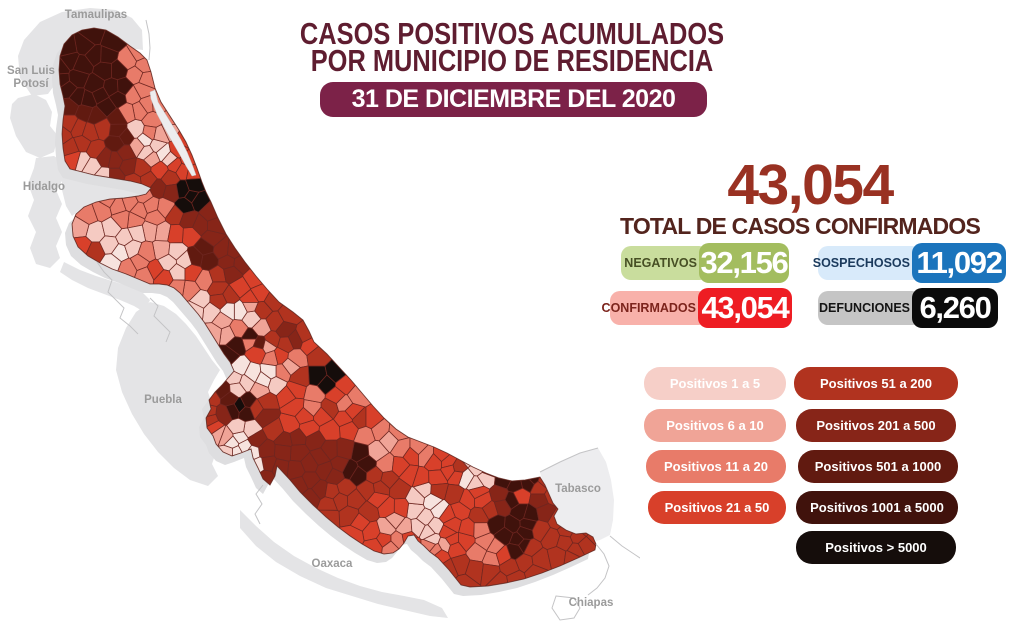  Describe the element at coordinates (44, 187) in the screenshot. I see `svg-text: Hidalgo` at that location.